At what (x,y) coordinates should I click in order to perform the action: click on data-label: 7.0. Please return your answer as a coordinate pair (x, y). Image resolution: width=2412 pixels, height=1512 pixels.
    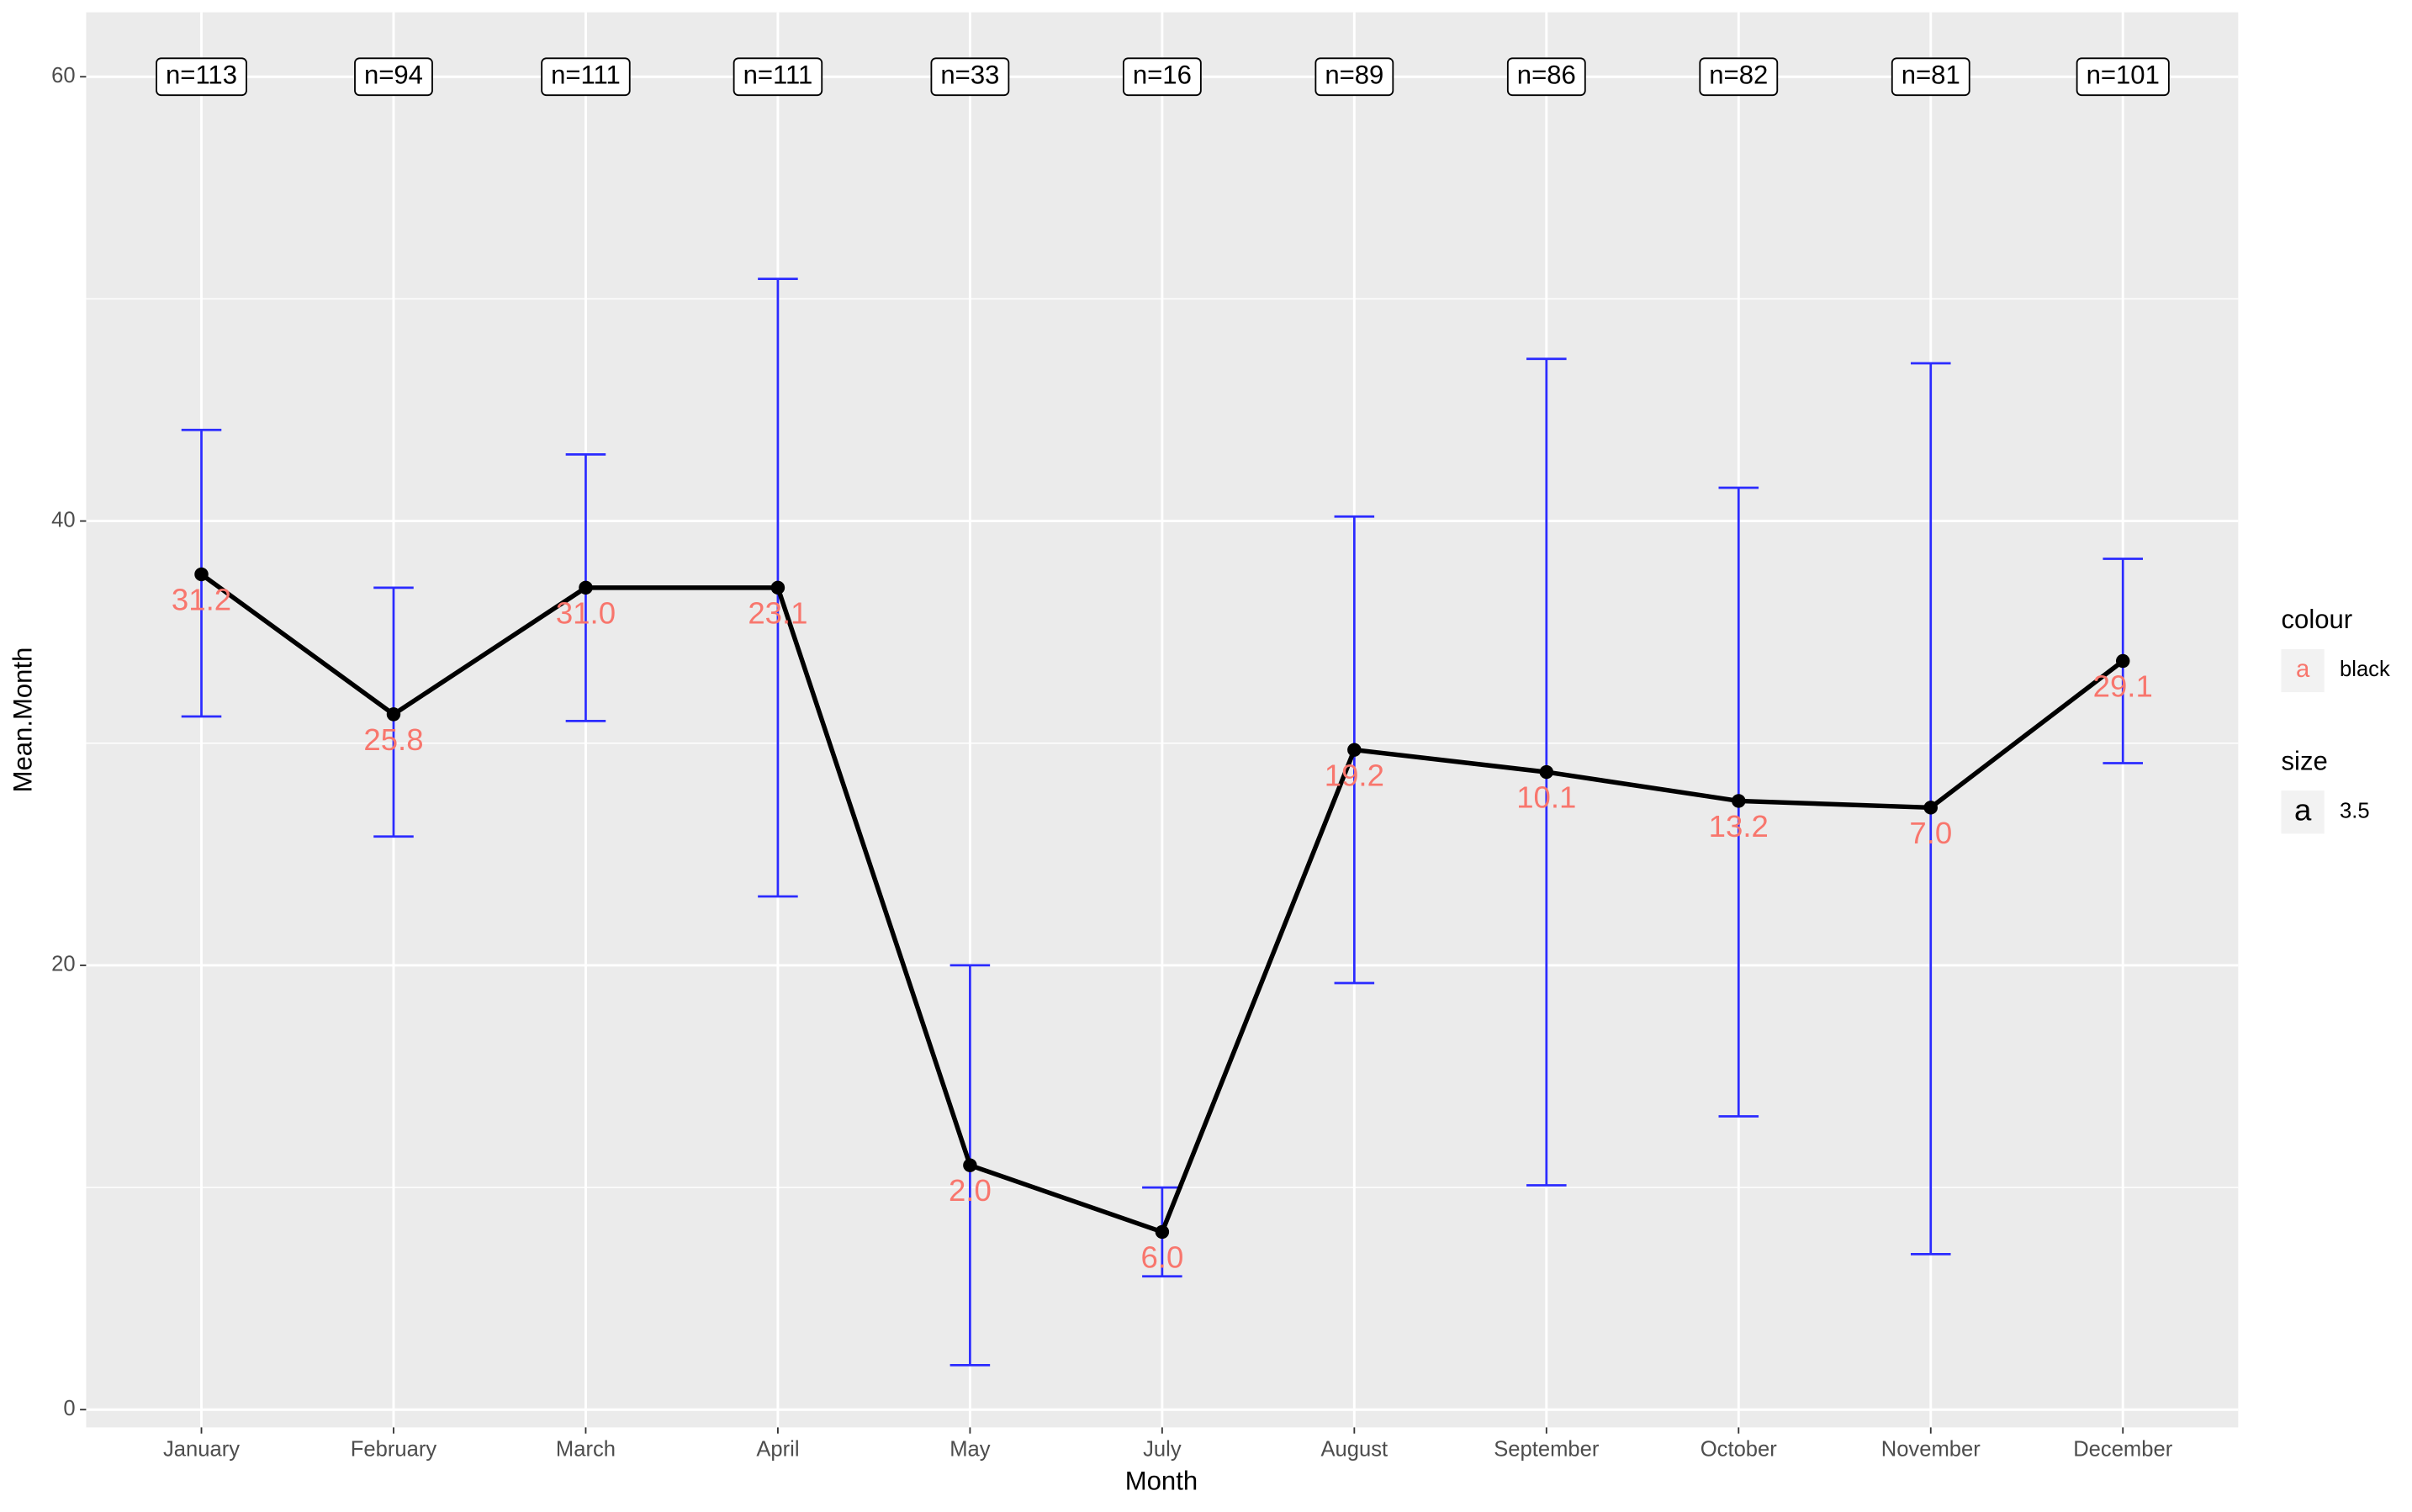
    Looking at the image, I should click on (1931, 833).